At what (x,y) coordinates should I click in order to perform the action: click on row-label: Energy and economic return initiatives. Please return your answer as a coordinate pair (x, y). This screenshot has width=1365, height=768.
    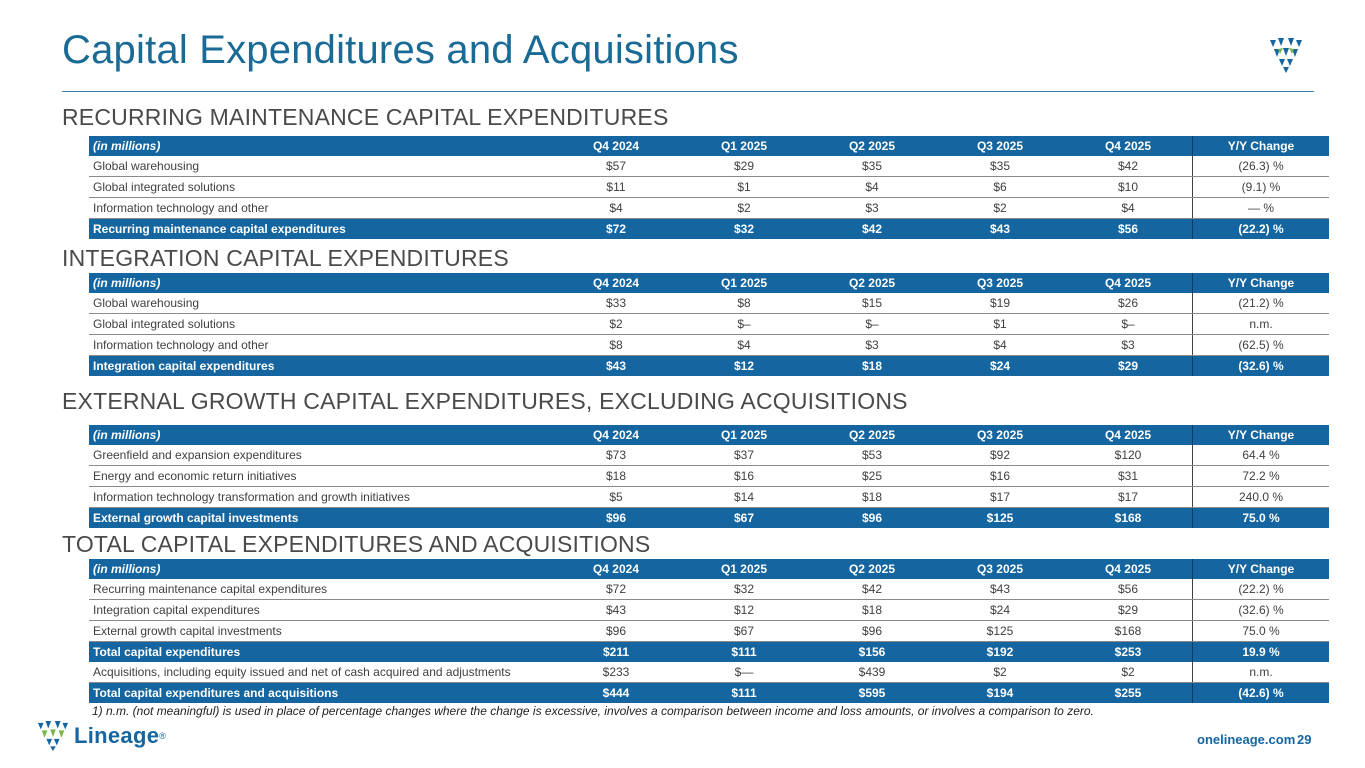
    Looking at the image, I should click on (320, 476).